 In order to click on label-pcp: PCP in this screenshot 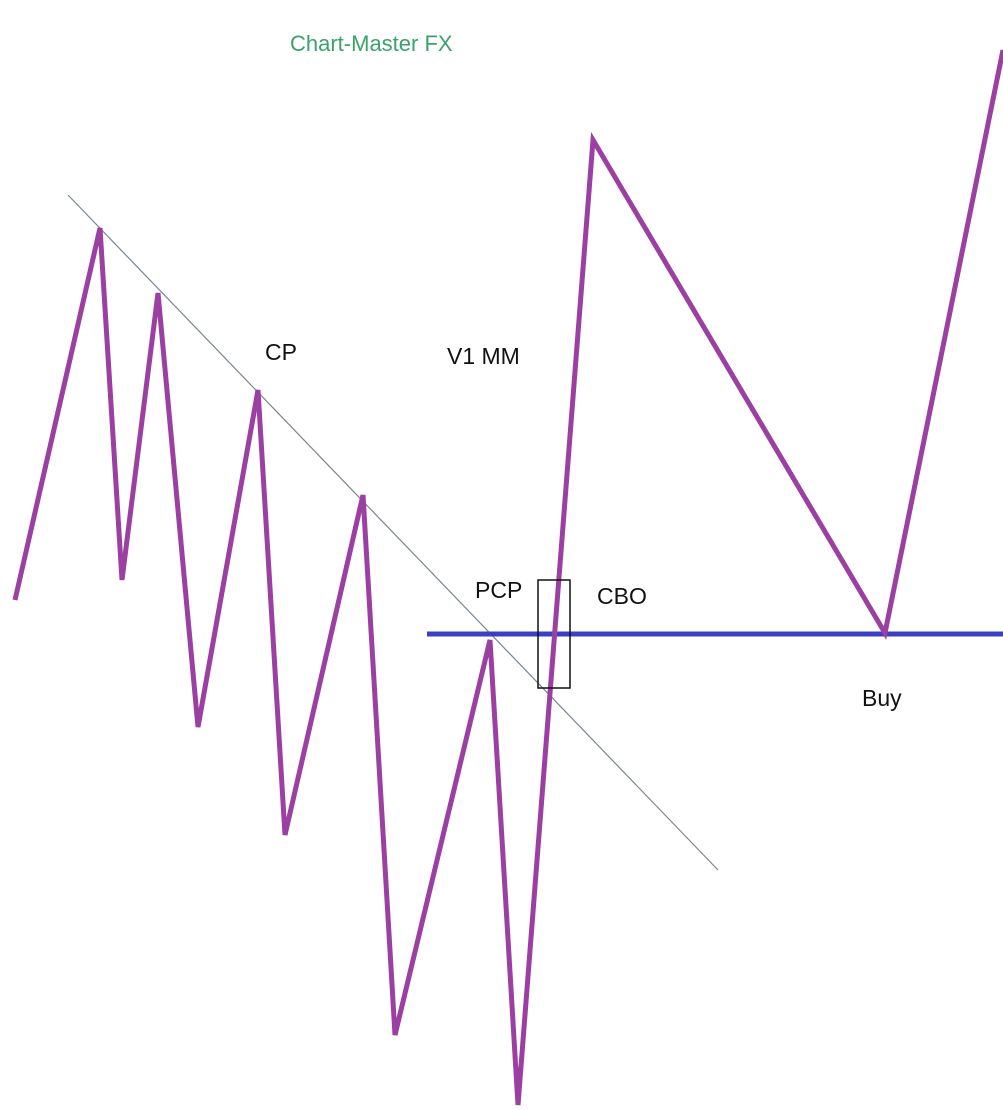, I will do `click(498, 590)`.